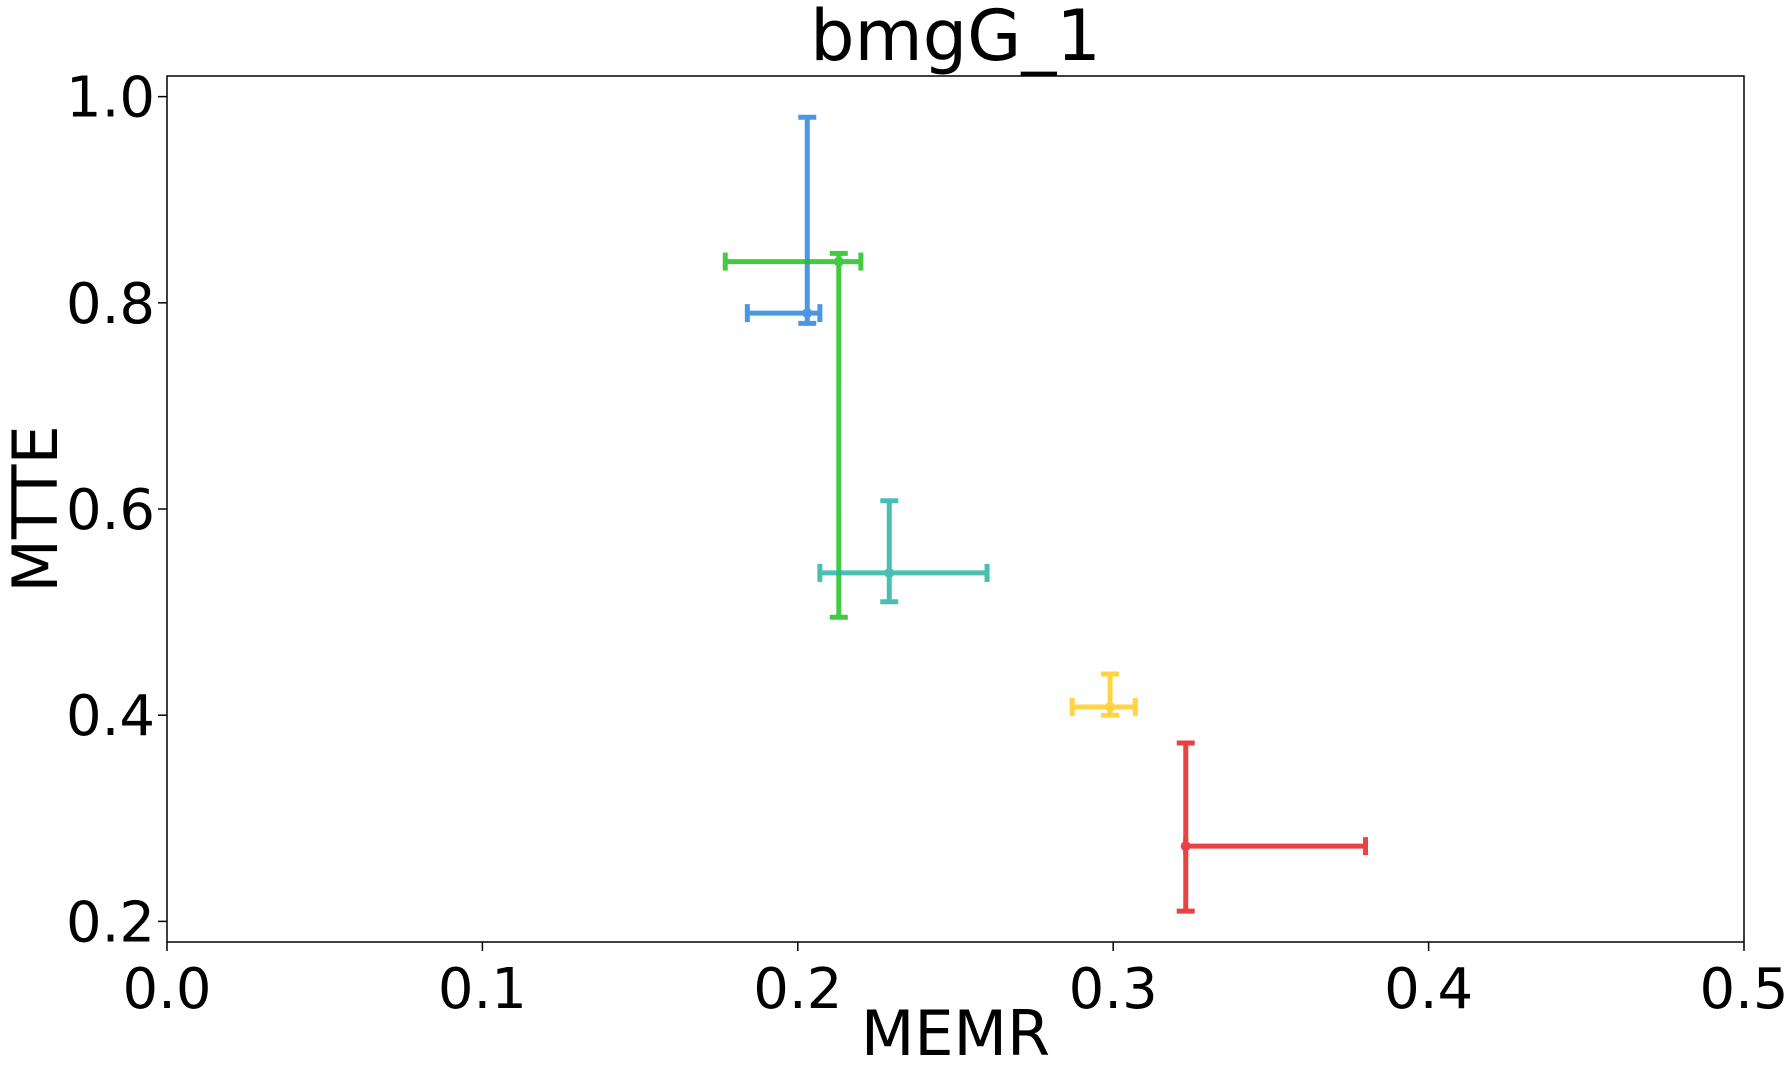 Image resolution: width=1792 pixels, height=1072 pixels. What do you see at coordinates (1113, 989) in the screenshot?
I see `x-tick-label: 0.3` at bounding box center [1113, 989].